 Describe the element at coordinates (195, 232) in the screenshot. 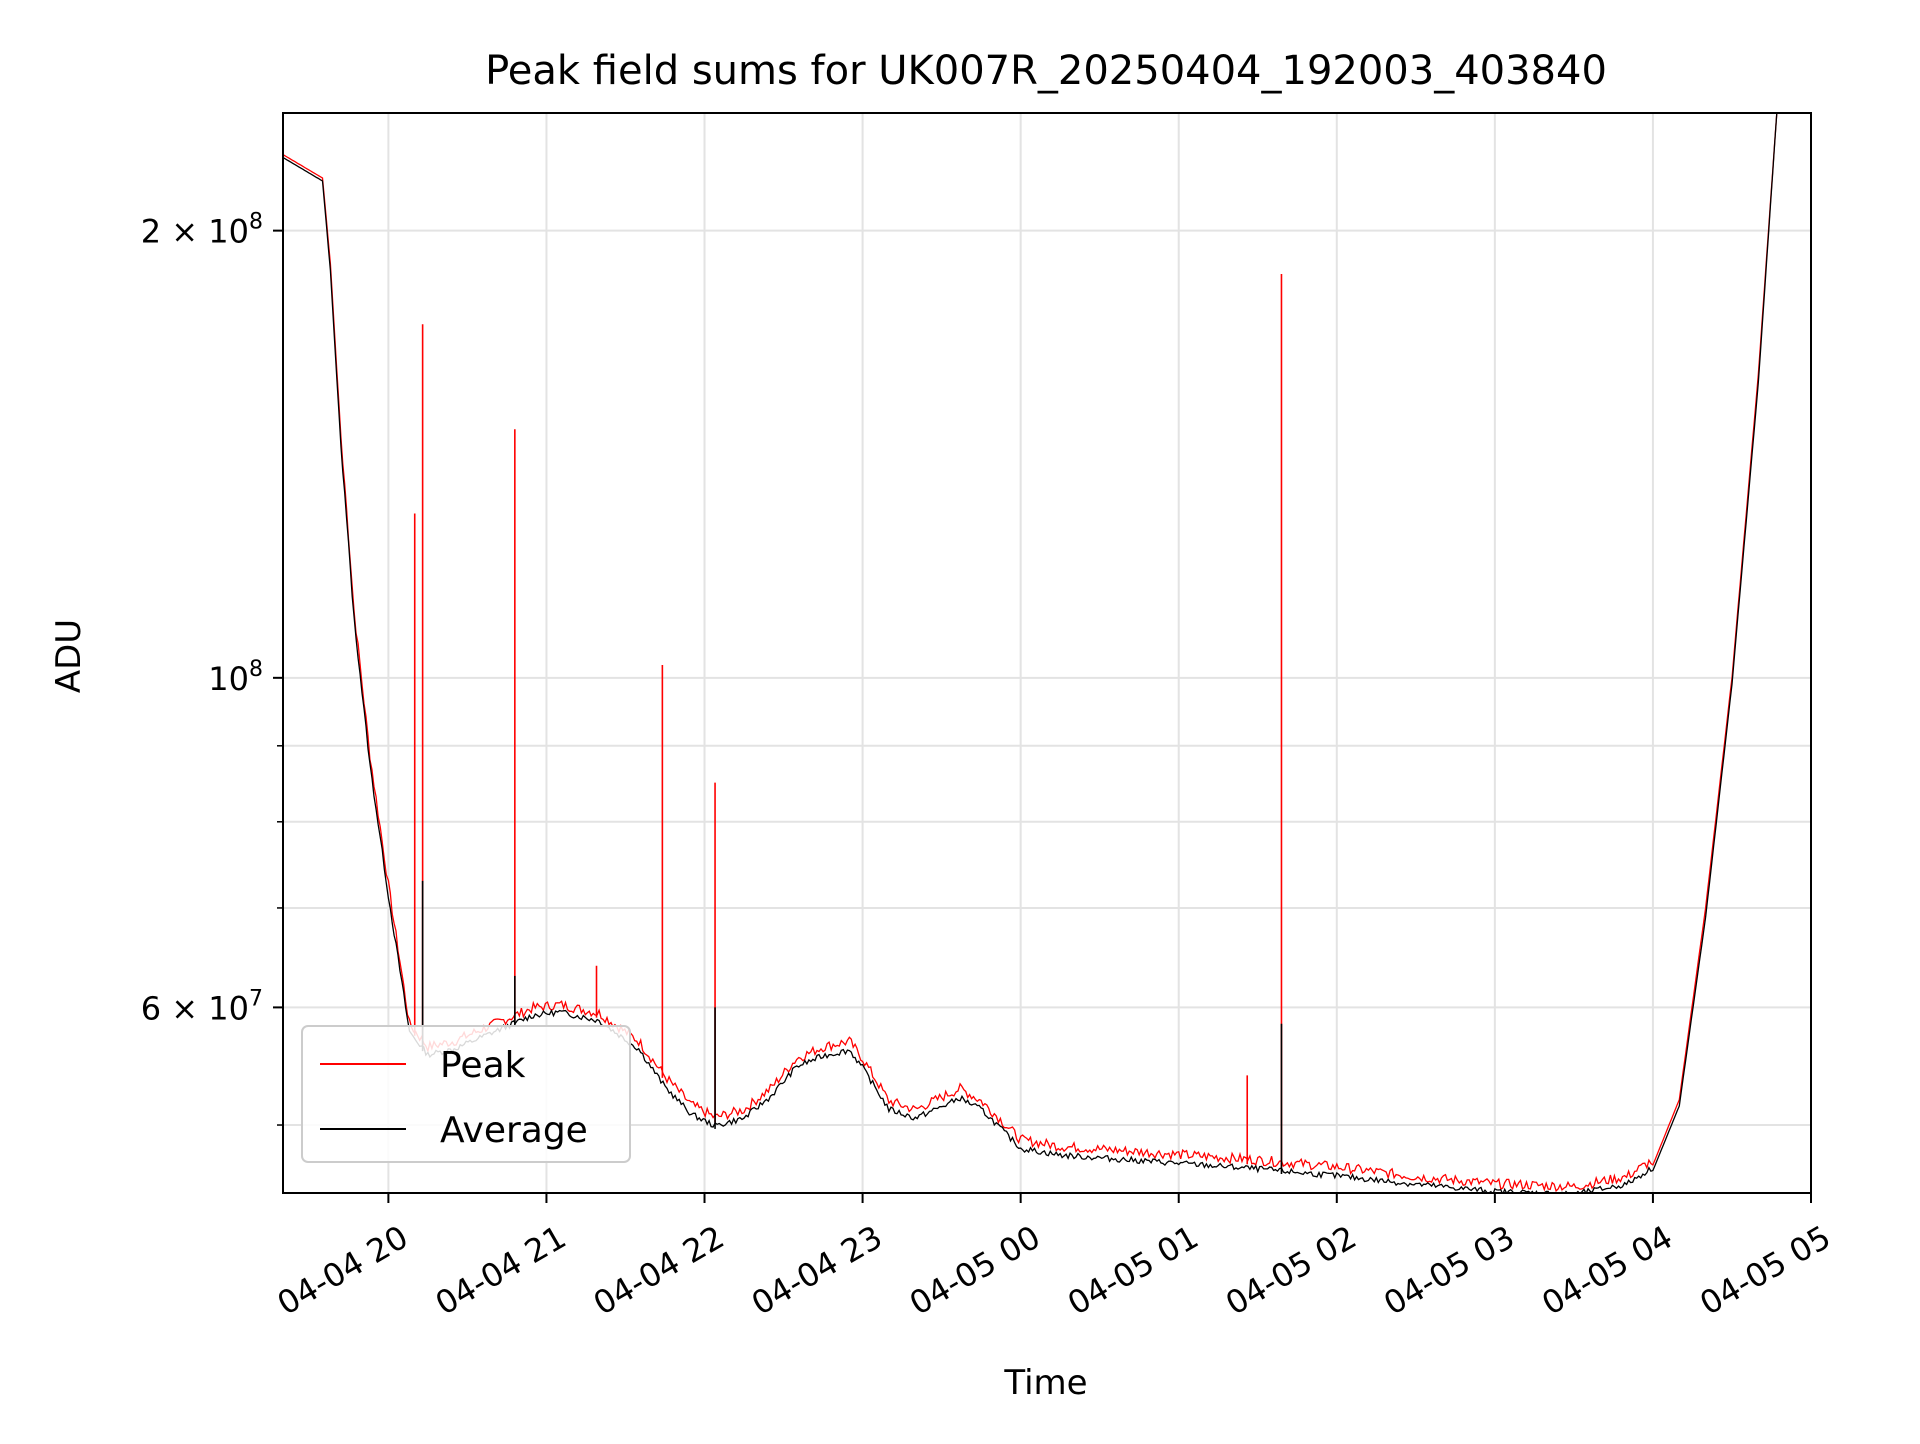

I see `y-tick-base: 2 × 10` at that location.